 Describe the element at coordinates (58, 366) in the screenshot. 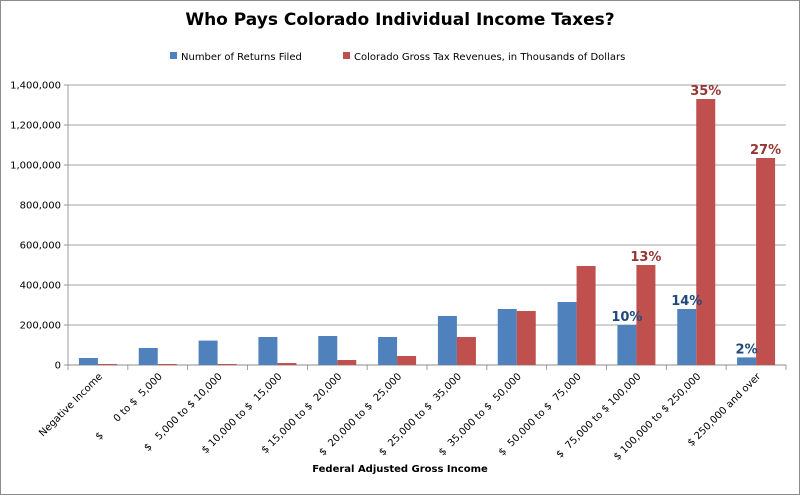

I see `y-tick-label: 0` at that location.